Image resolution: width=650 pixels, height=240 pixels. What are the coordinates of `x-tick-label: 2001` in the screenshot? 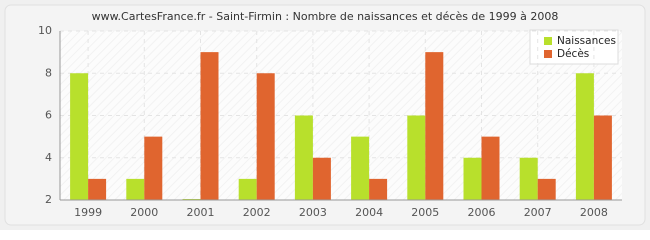 It's located at (201, 212).